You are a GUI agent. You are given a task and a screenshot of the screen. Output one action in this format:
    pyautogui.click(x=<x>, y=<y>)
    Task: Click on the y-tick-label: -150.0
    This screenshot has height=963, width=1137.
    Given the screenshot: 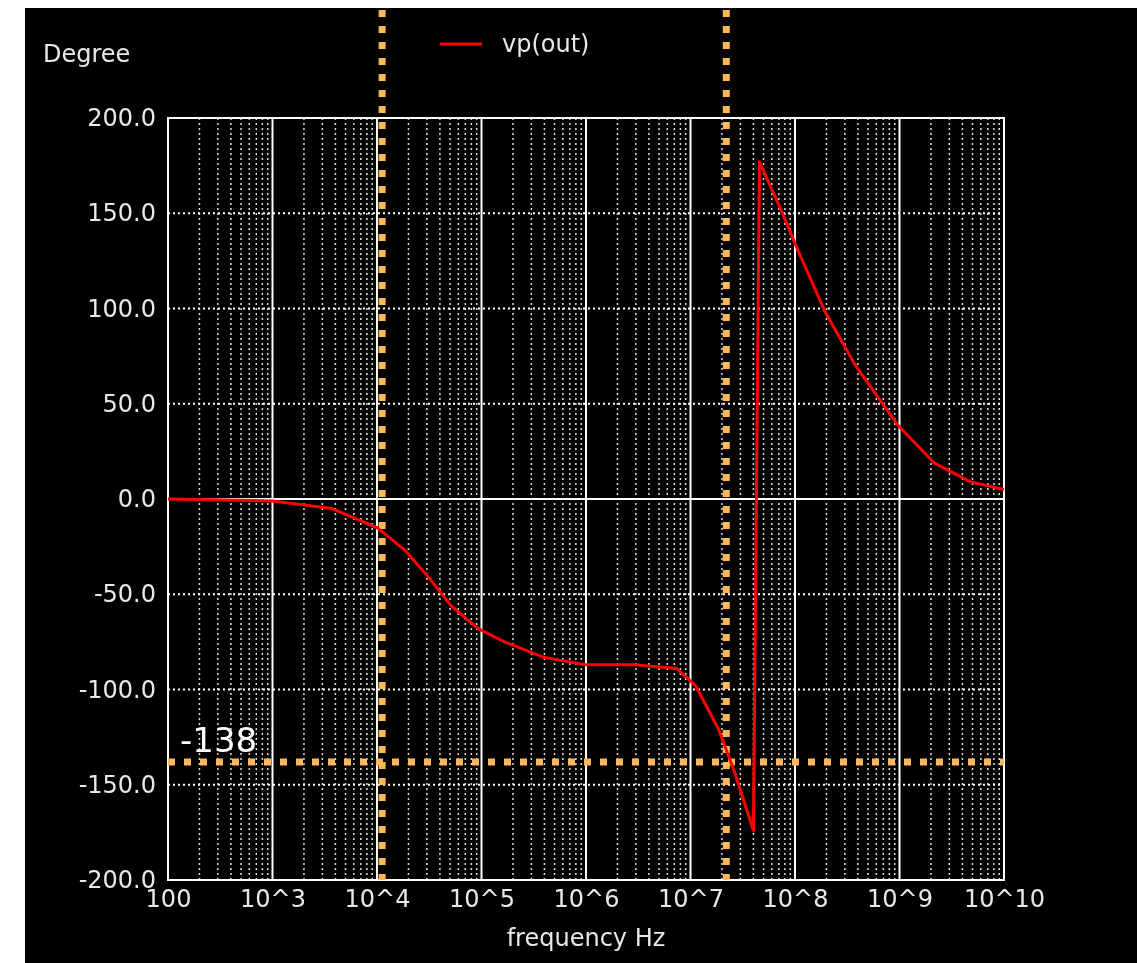 What is the action you would take?
    pyautogui.click(x=117, y=784)
    